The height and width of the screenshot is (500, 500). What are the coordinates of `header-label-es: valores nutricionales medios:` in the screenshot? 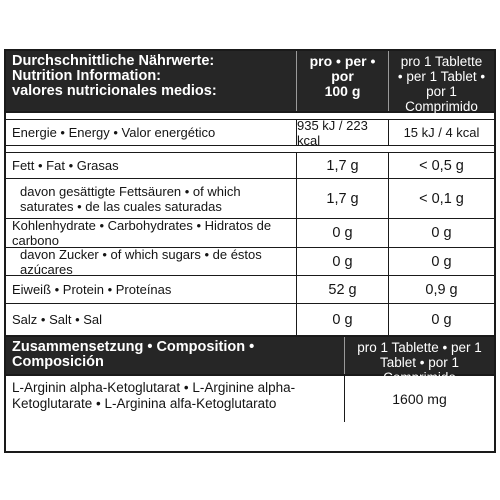 It's located at (114, 91).